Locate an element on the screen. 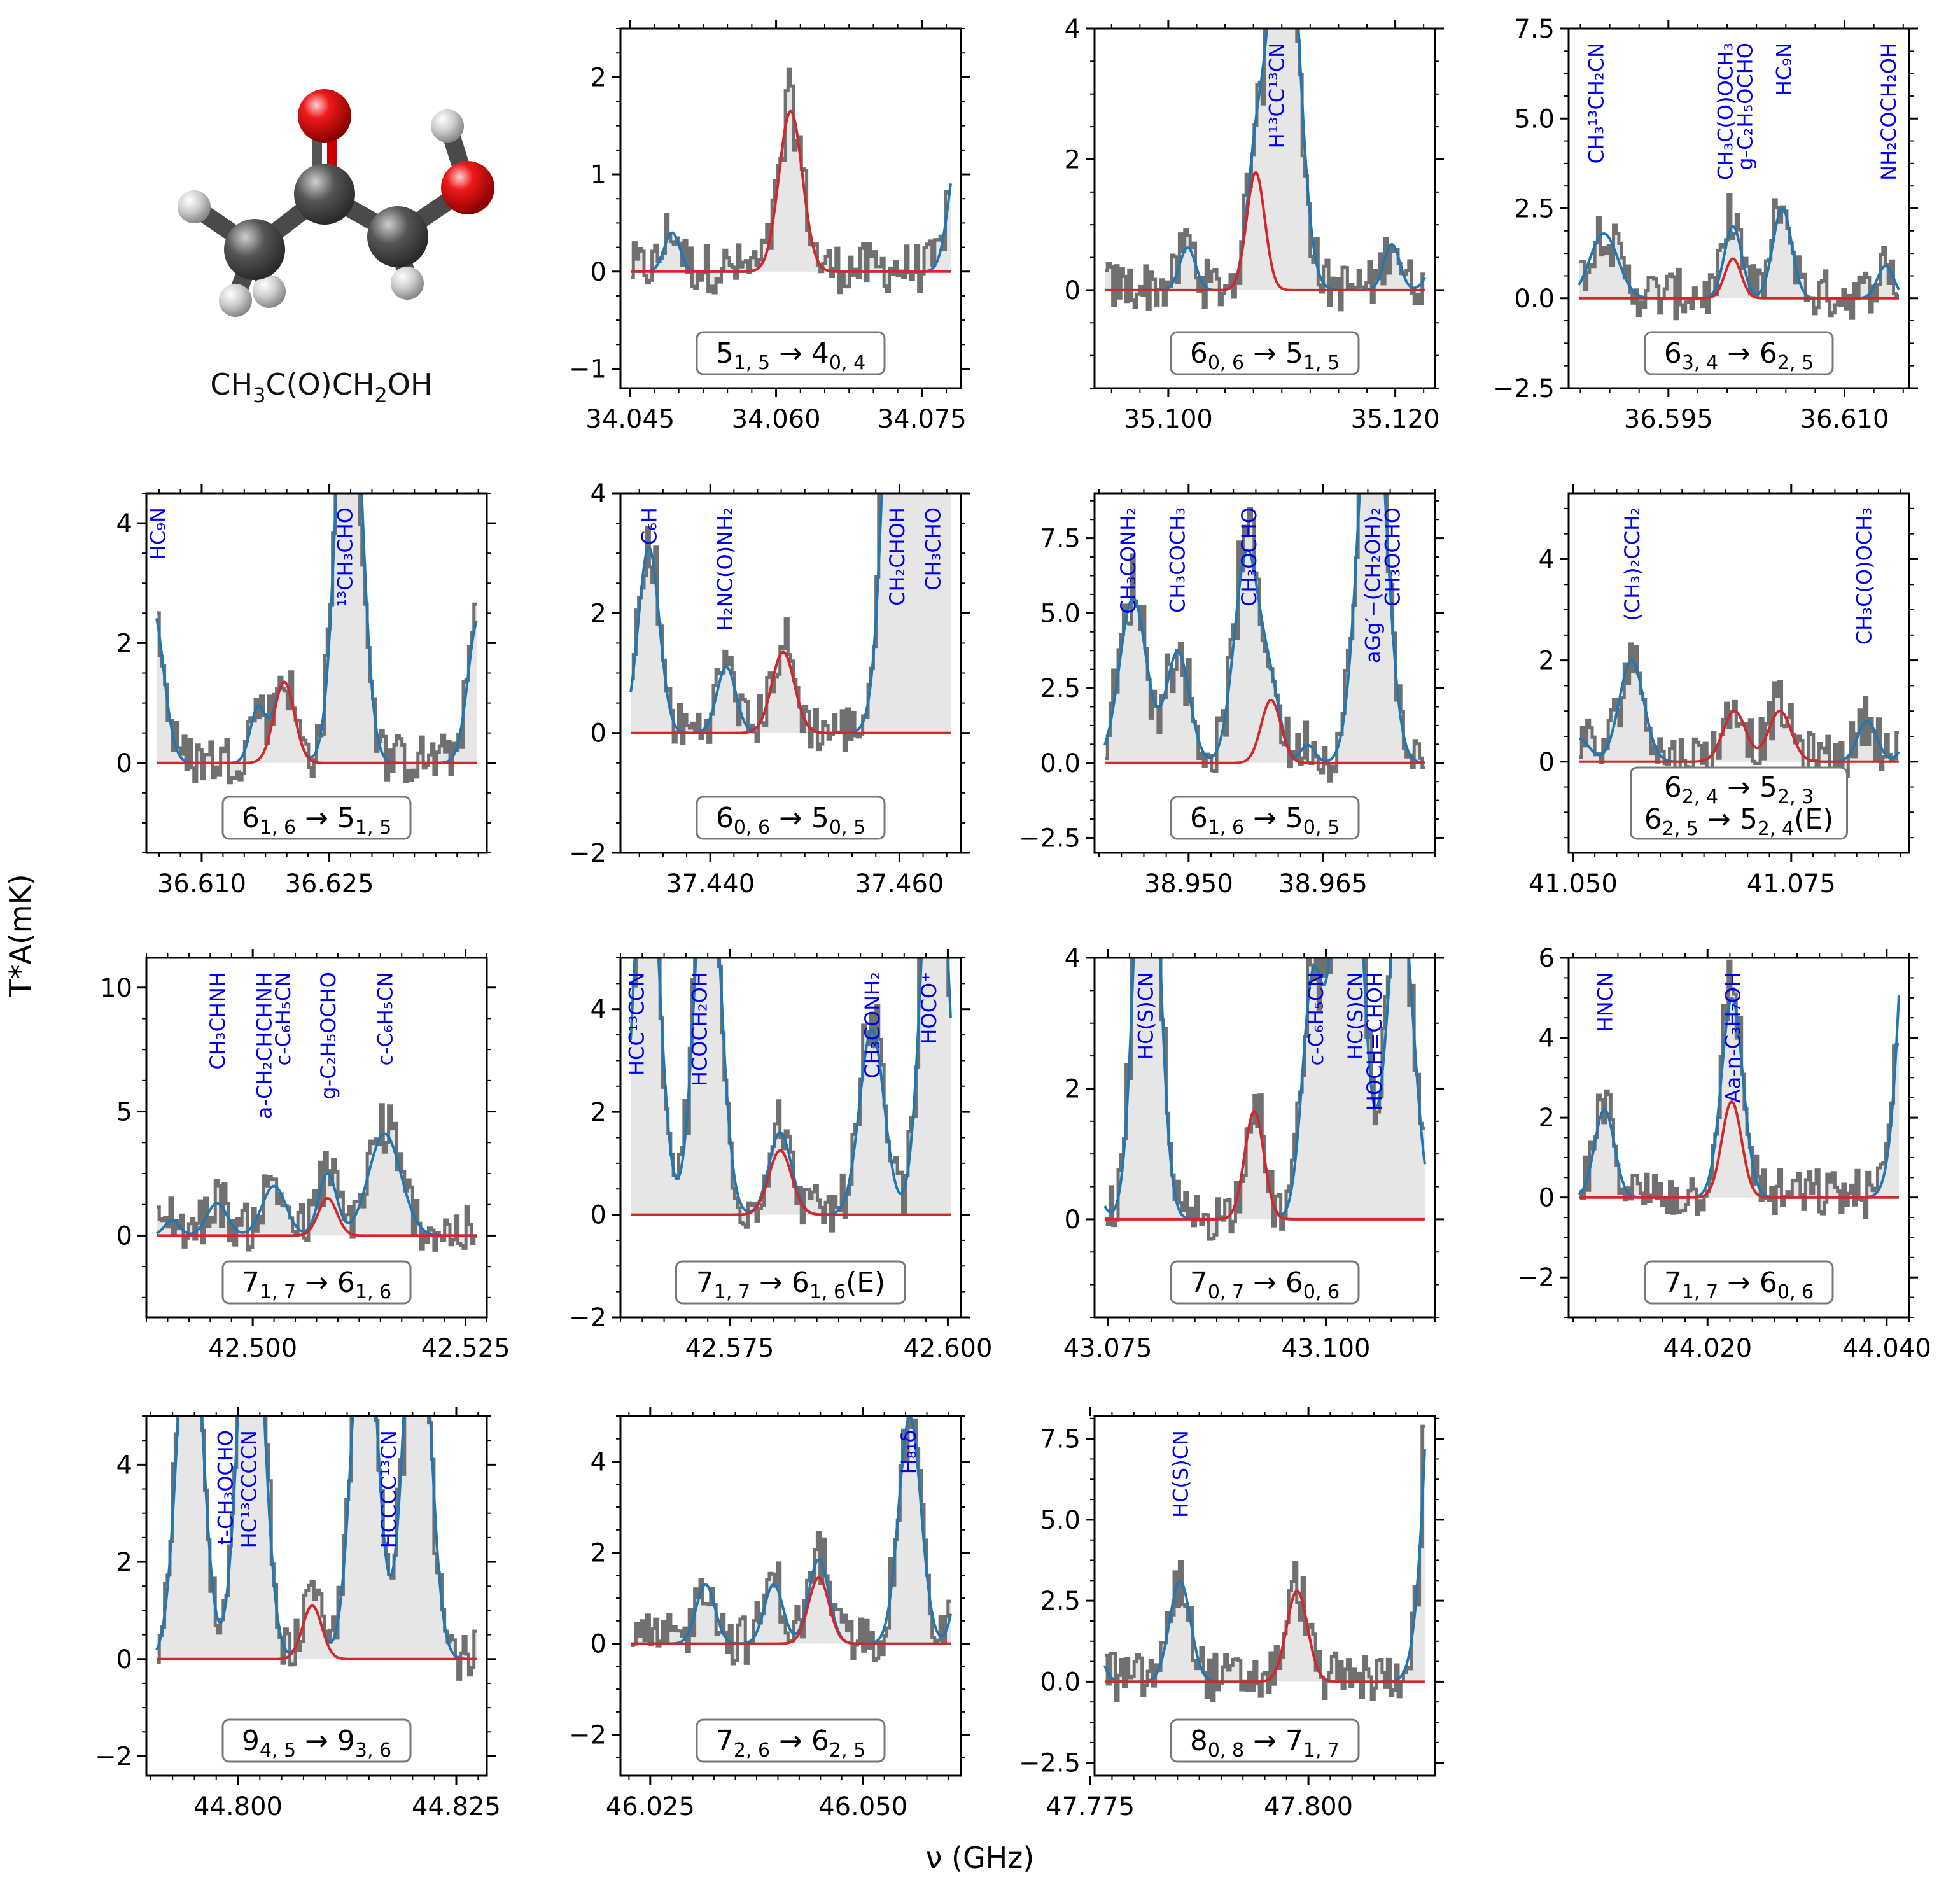 This screenshot has width=1960, height=1880. transition-label: 63, 4 → 62, 5 is located at coordinates (1739, 355).